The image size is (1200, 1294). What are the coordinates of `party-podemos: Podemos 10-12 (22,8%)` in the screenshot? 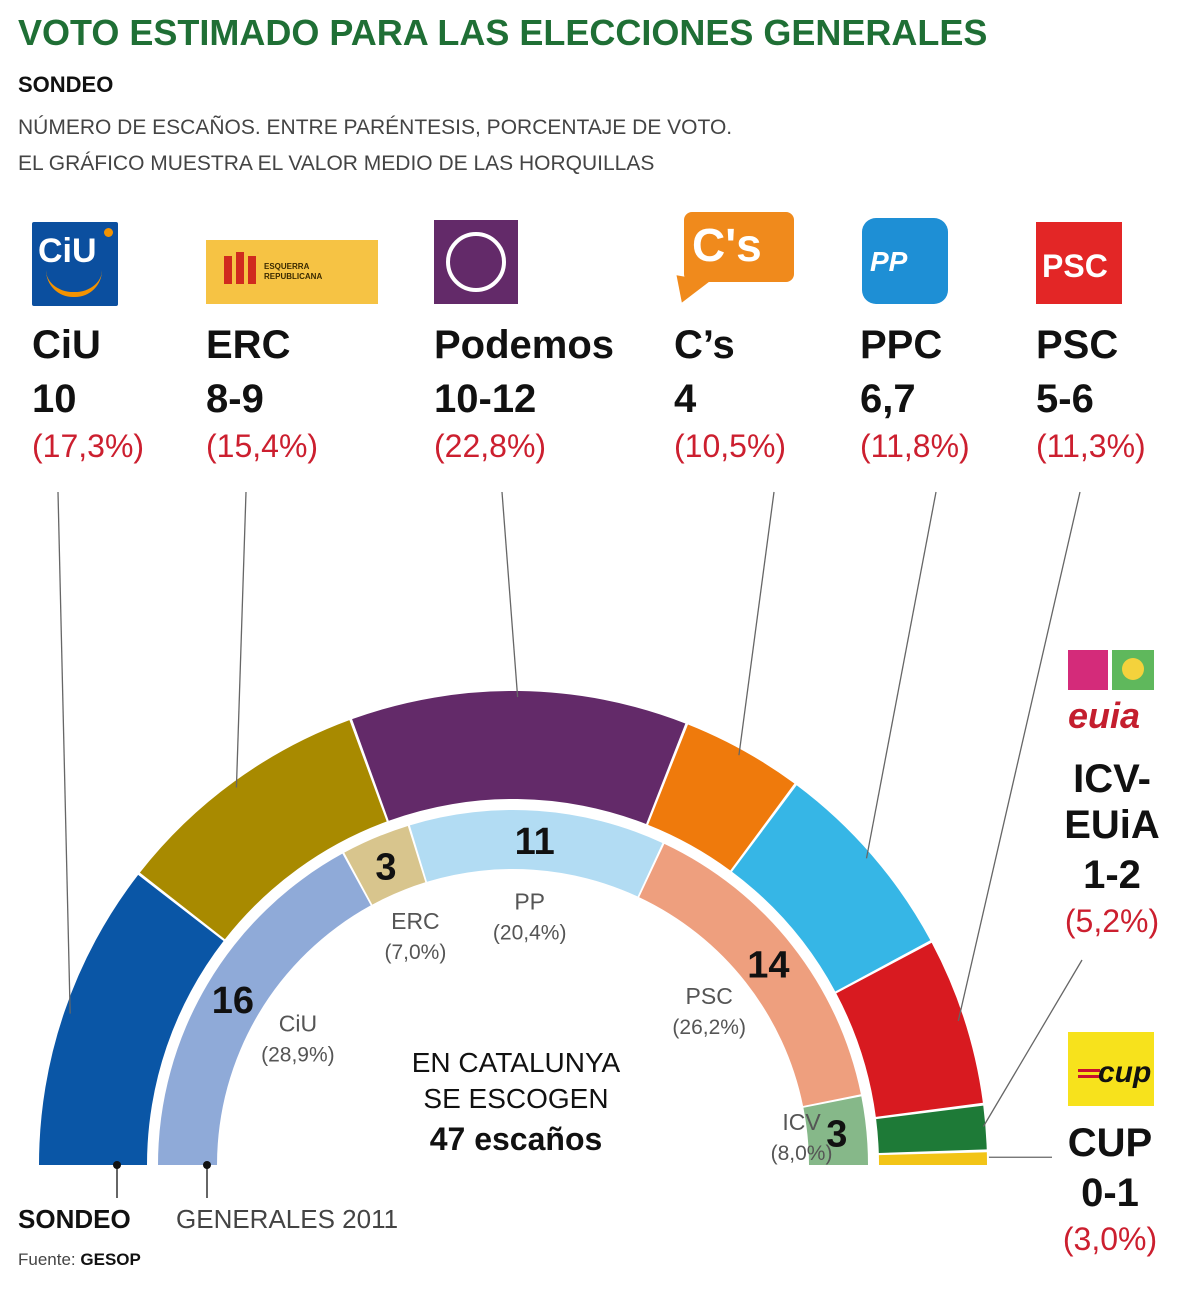 It's located at (544, 338).